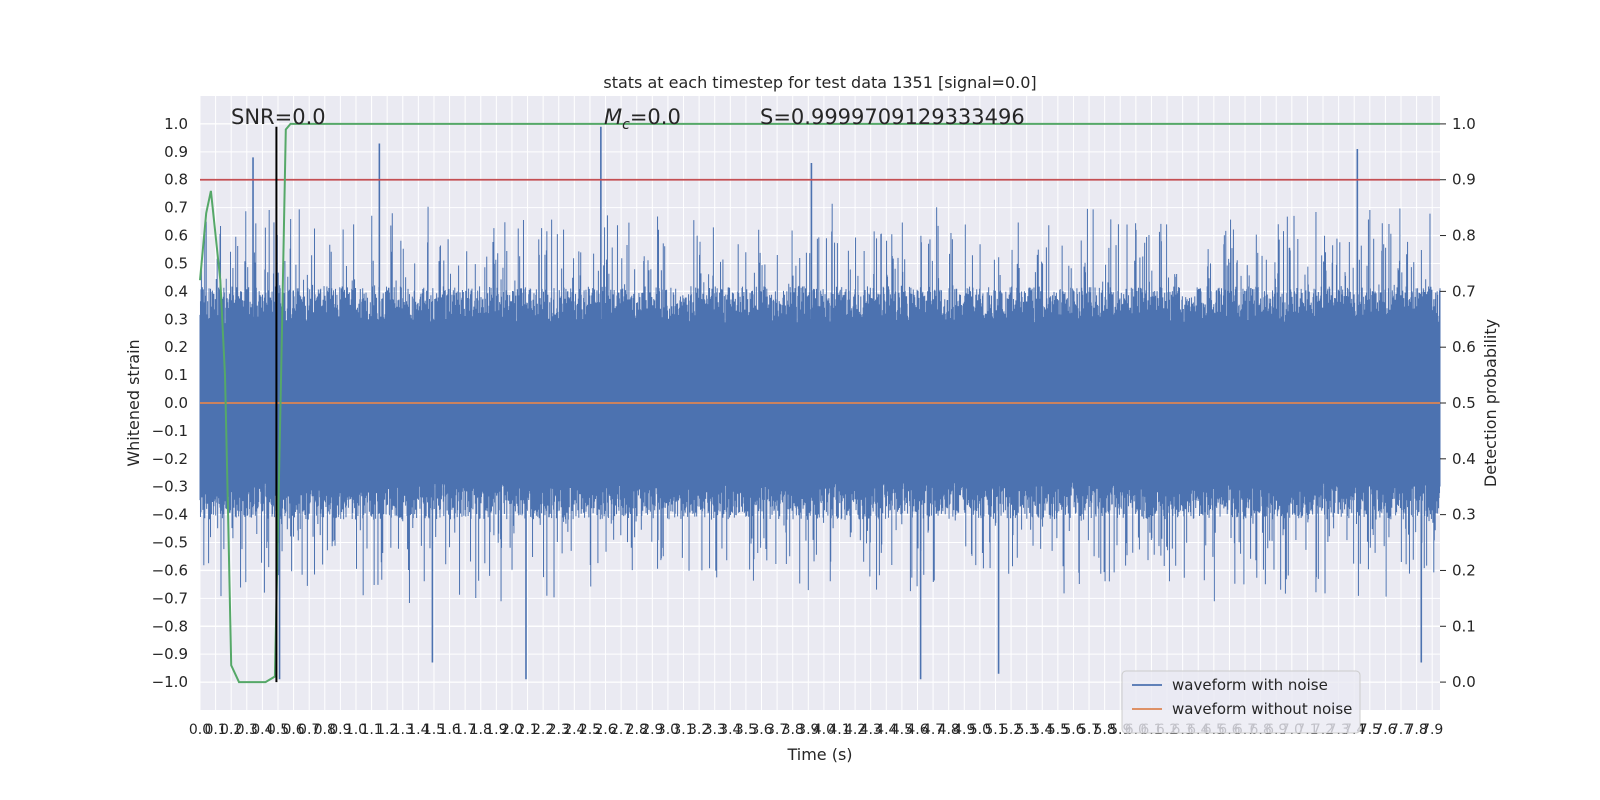 The width and height of the screenshot is (1600, 800). Describe the element at coordinates (1042, 730) in the screenshot. I see `x-tick-label: 5.4` at that location.